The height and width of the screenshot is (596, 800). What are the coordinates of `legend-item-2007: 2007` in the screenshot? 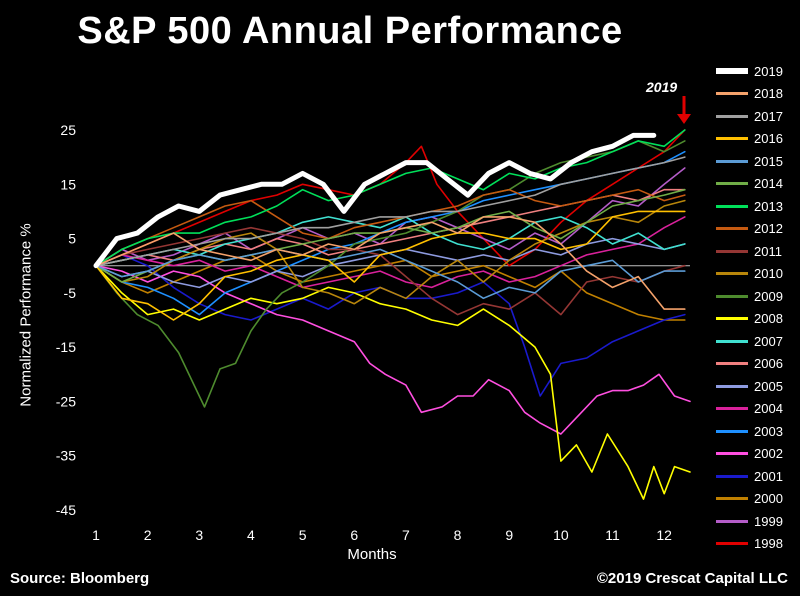 It's located at (758, 341).